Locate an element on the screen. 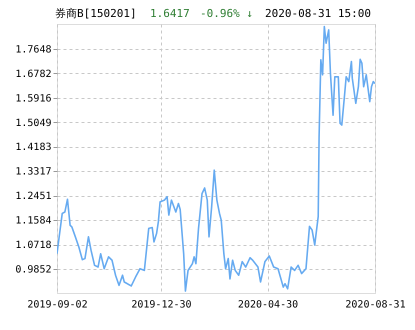  y-tick-label: 0.9852 is located at coordinates (33, 270).